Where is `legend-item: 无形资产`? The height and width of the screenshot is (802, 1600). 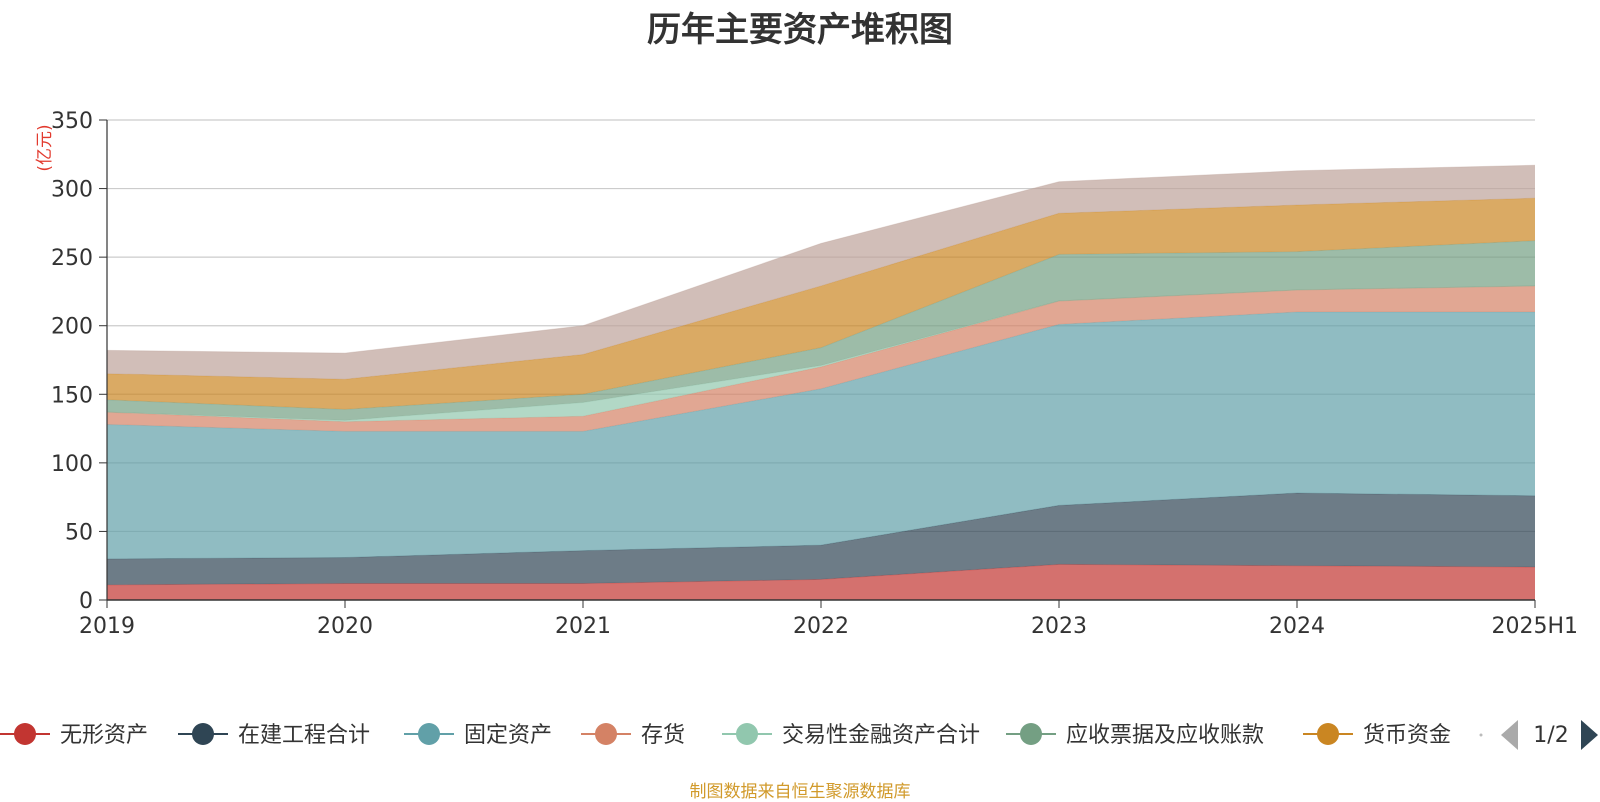 legend-item: 无形资产 is located at coordinates (74, 735).